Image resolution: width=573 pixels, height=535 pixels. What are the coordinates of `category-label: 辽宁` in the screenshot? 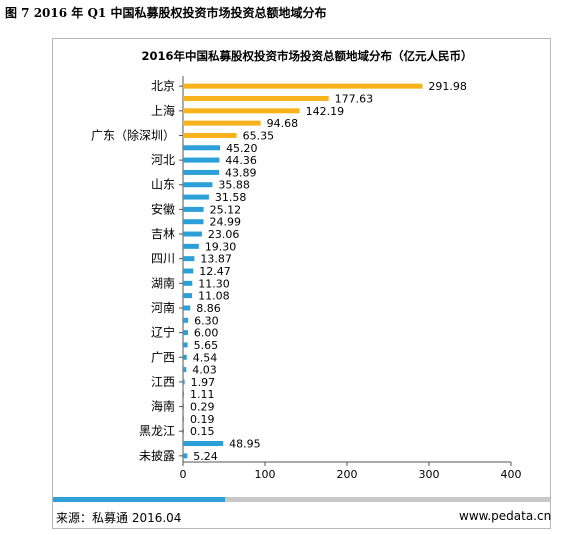 It's located at (163, 332).